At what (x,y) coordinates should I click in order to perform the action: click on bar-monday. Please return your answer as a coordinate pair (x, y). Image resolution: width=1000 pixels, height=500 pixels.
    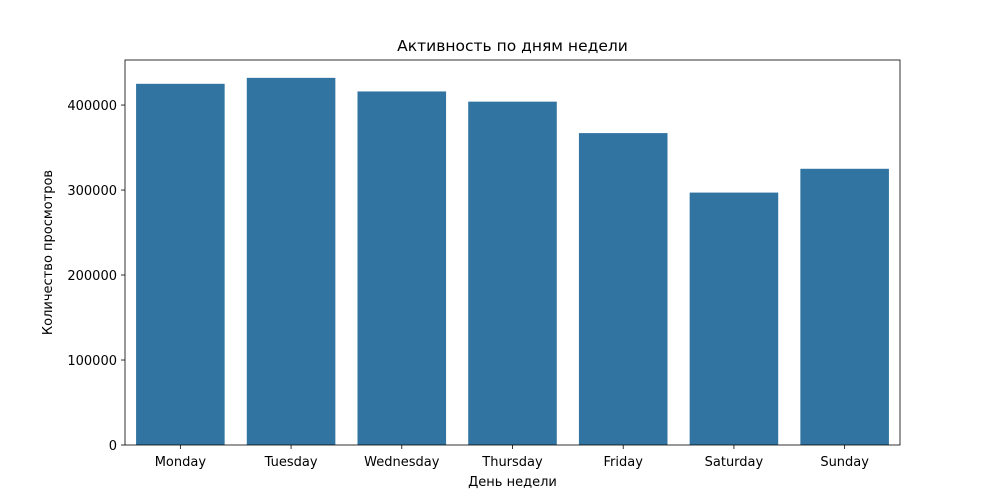
    Looking at the image, I should click on (180, 264).